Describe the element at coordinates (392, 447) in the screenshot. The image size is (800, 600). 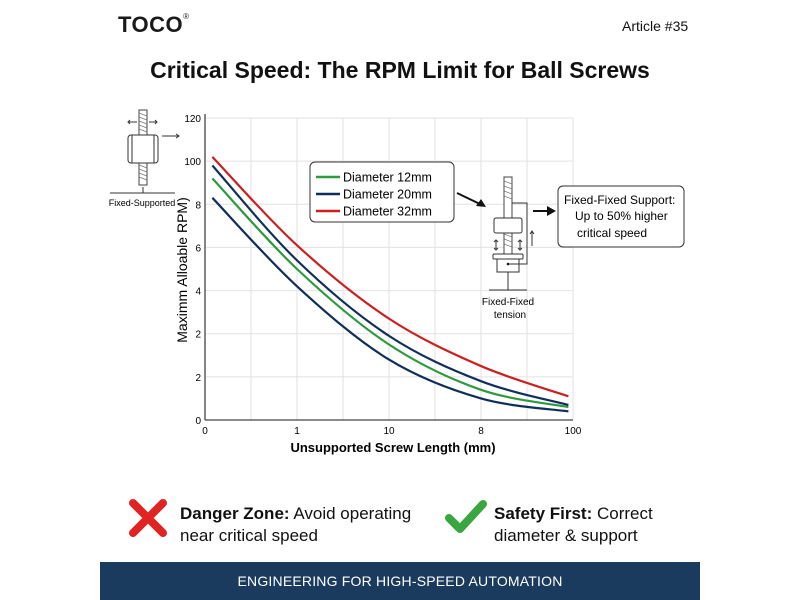
I see `x-axis-label: Unsupported Screw Length (mm)` at that location.